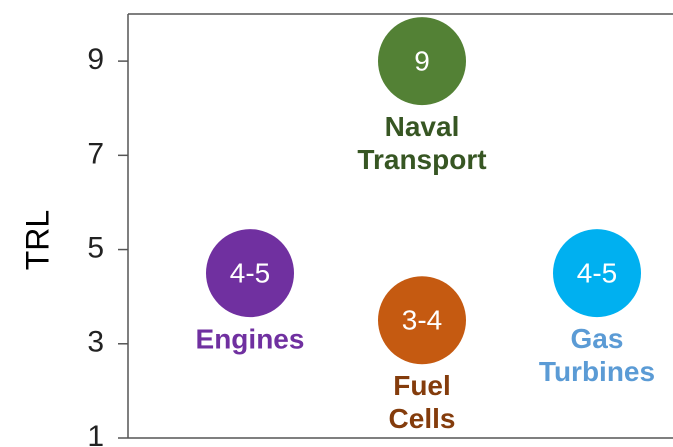 This screenshot has height=447, width=673. What do you see at coordinates (95, 153) in the screenshot?
I see `y-tick-label: 7` at bounding box center [95, 153].